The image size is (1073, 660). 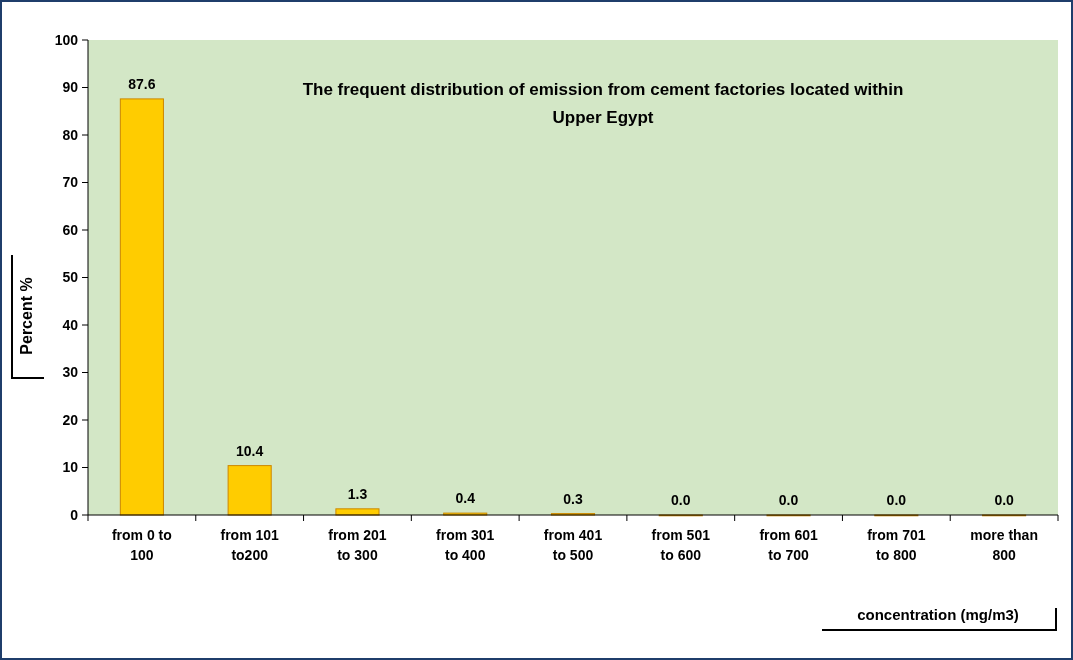 I want to click on x-tick-label: from 101 to200, so click(x=250, y=545).